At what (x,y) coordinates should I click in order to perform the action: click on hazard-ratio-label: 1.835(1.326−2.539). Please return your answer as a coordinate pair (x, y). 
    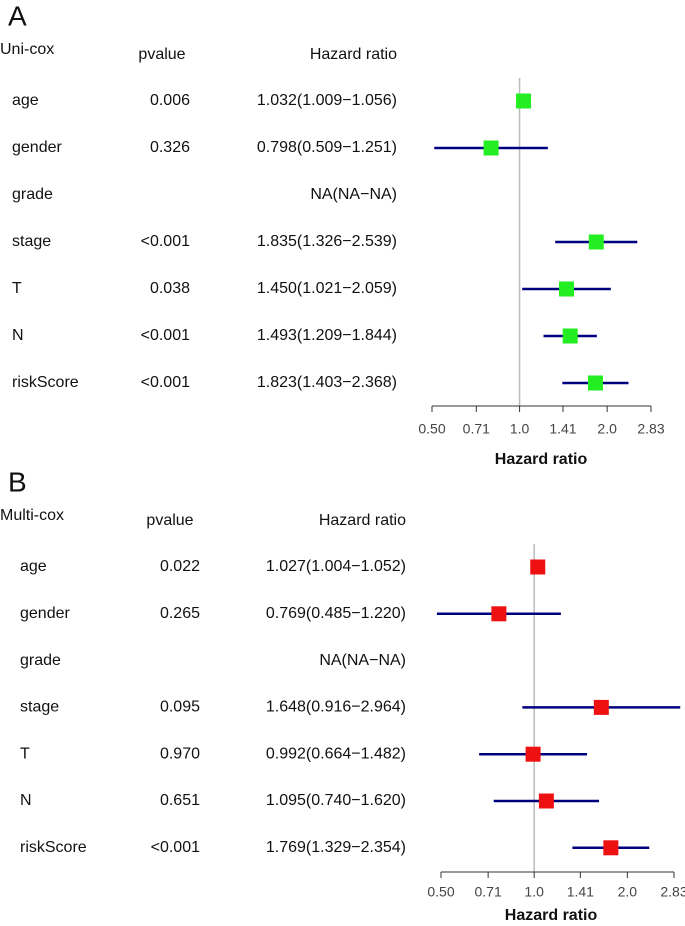
    Looking at the image, I should click on (327, 241).